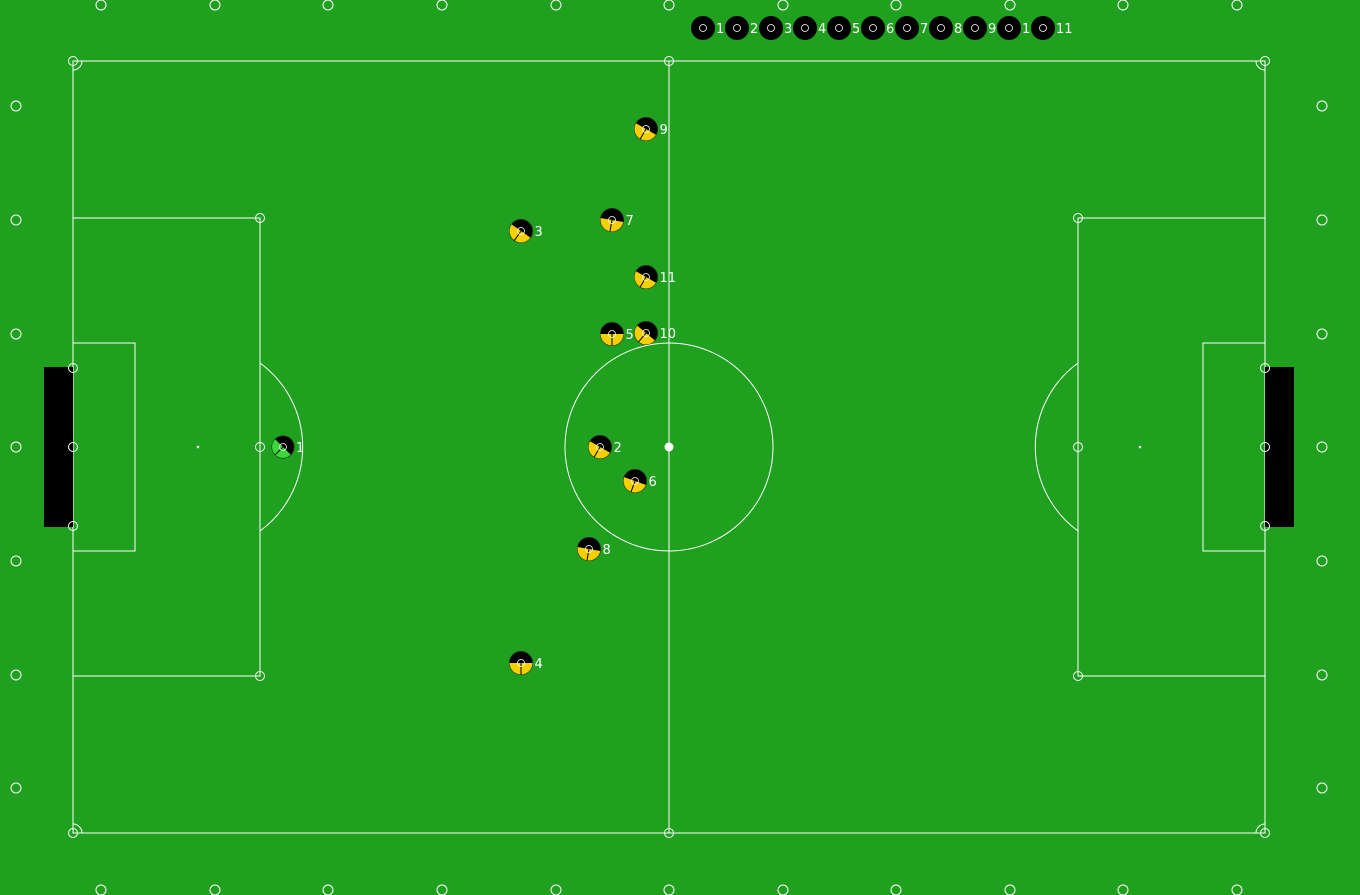 The height and width of the screenshot is (895, 1360). What do you see at coordinates (526, 231) in the screenshot?
I see `player-marker-icon: 3` at bounding box center [526, 231].